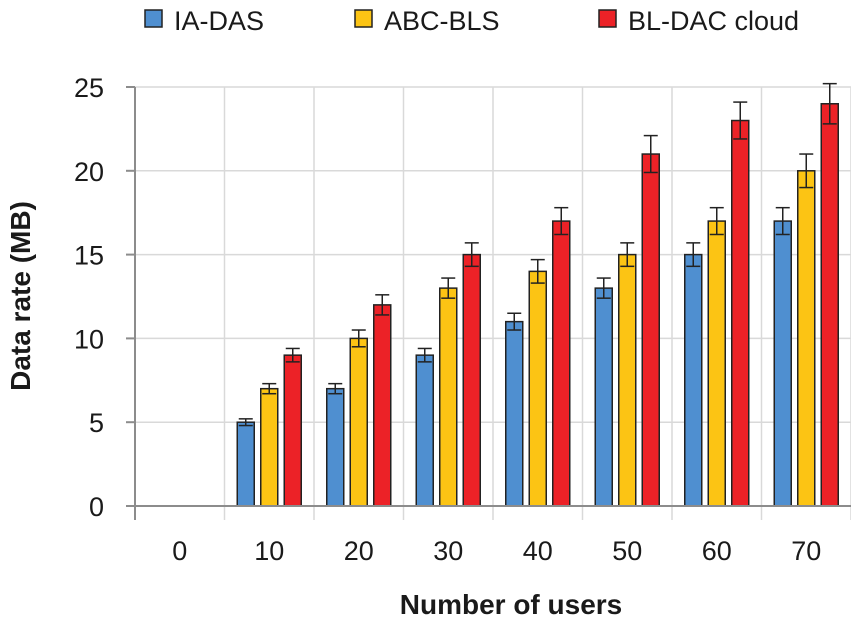  I want to click on legend-label: IA-DAS, so click(219, 21).